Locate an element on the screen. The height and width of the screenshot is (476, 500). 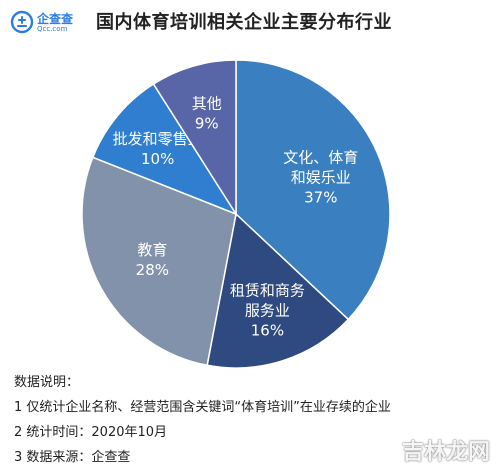
logo-domain: Qcc.com is located at coordinates (52, 29).